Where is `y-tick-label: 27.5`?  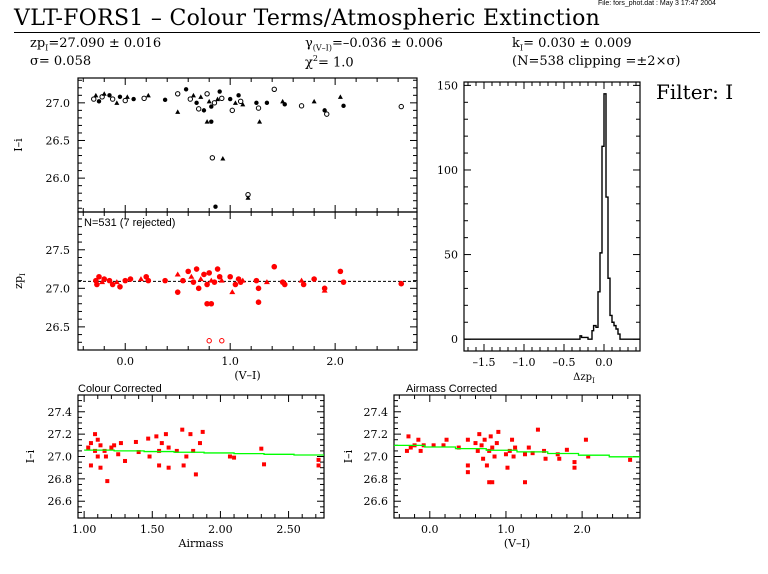 y-tick-label: 27.5 is located at coordinates (58, 250).